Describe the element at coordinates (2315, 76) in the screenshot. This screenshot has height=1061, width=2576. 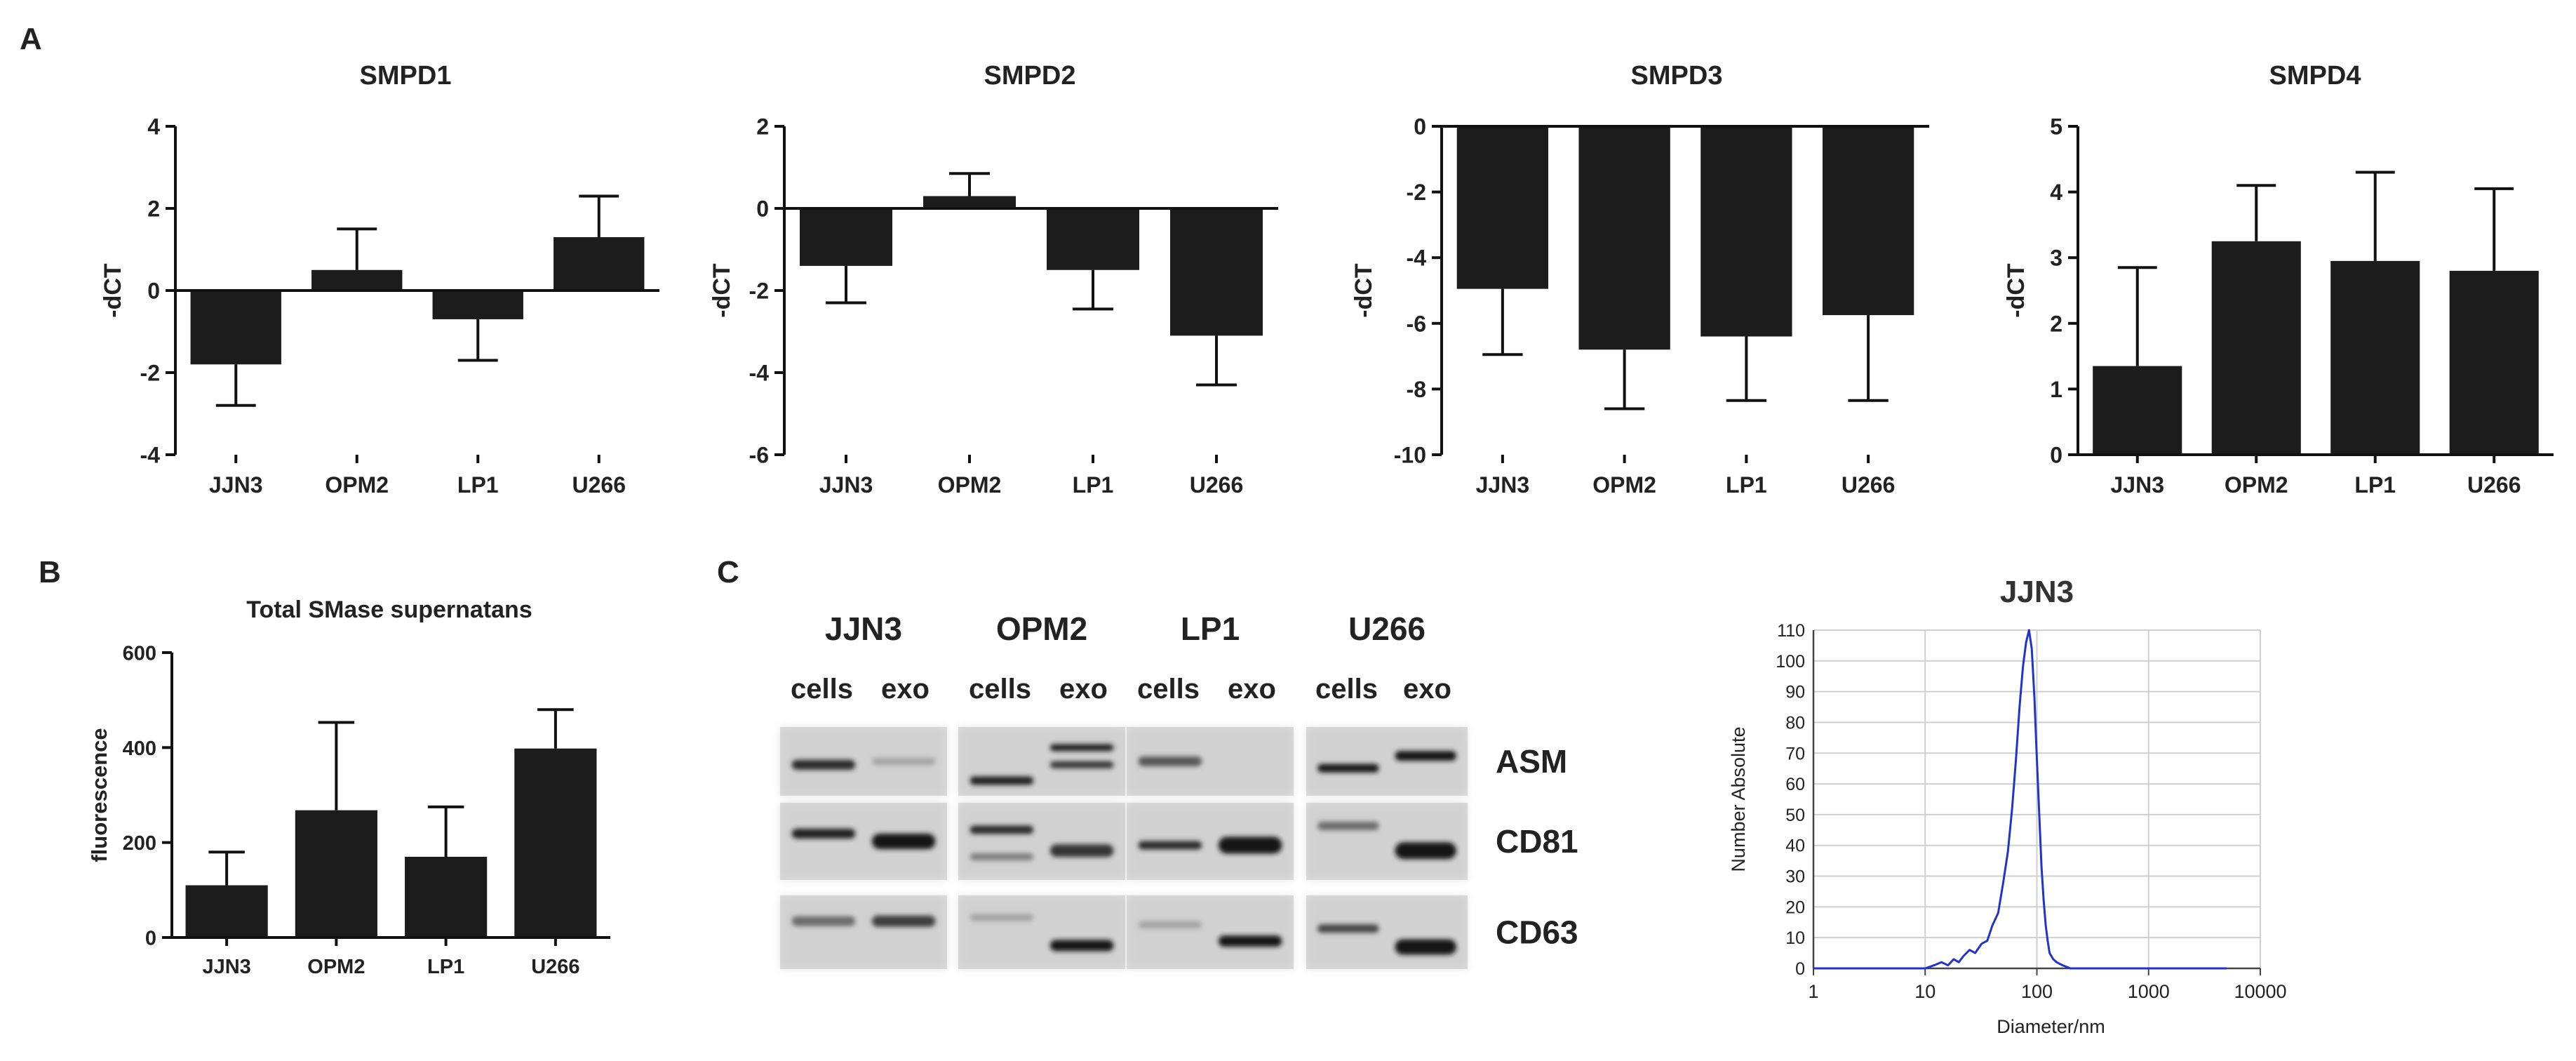
I see `chart-title: SMPD4` at that location.